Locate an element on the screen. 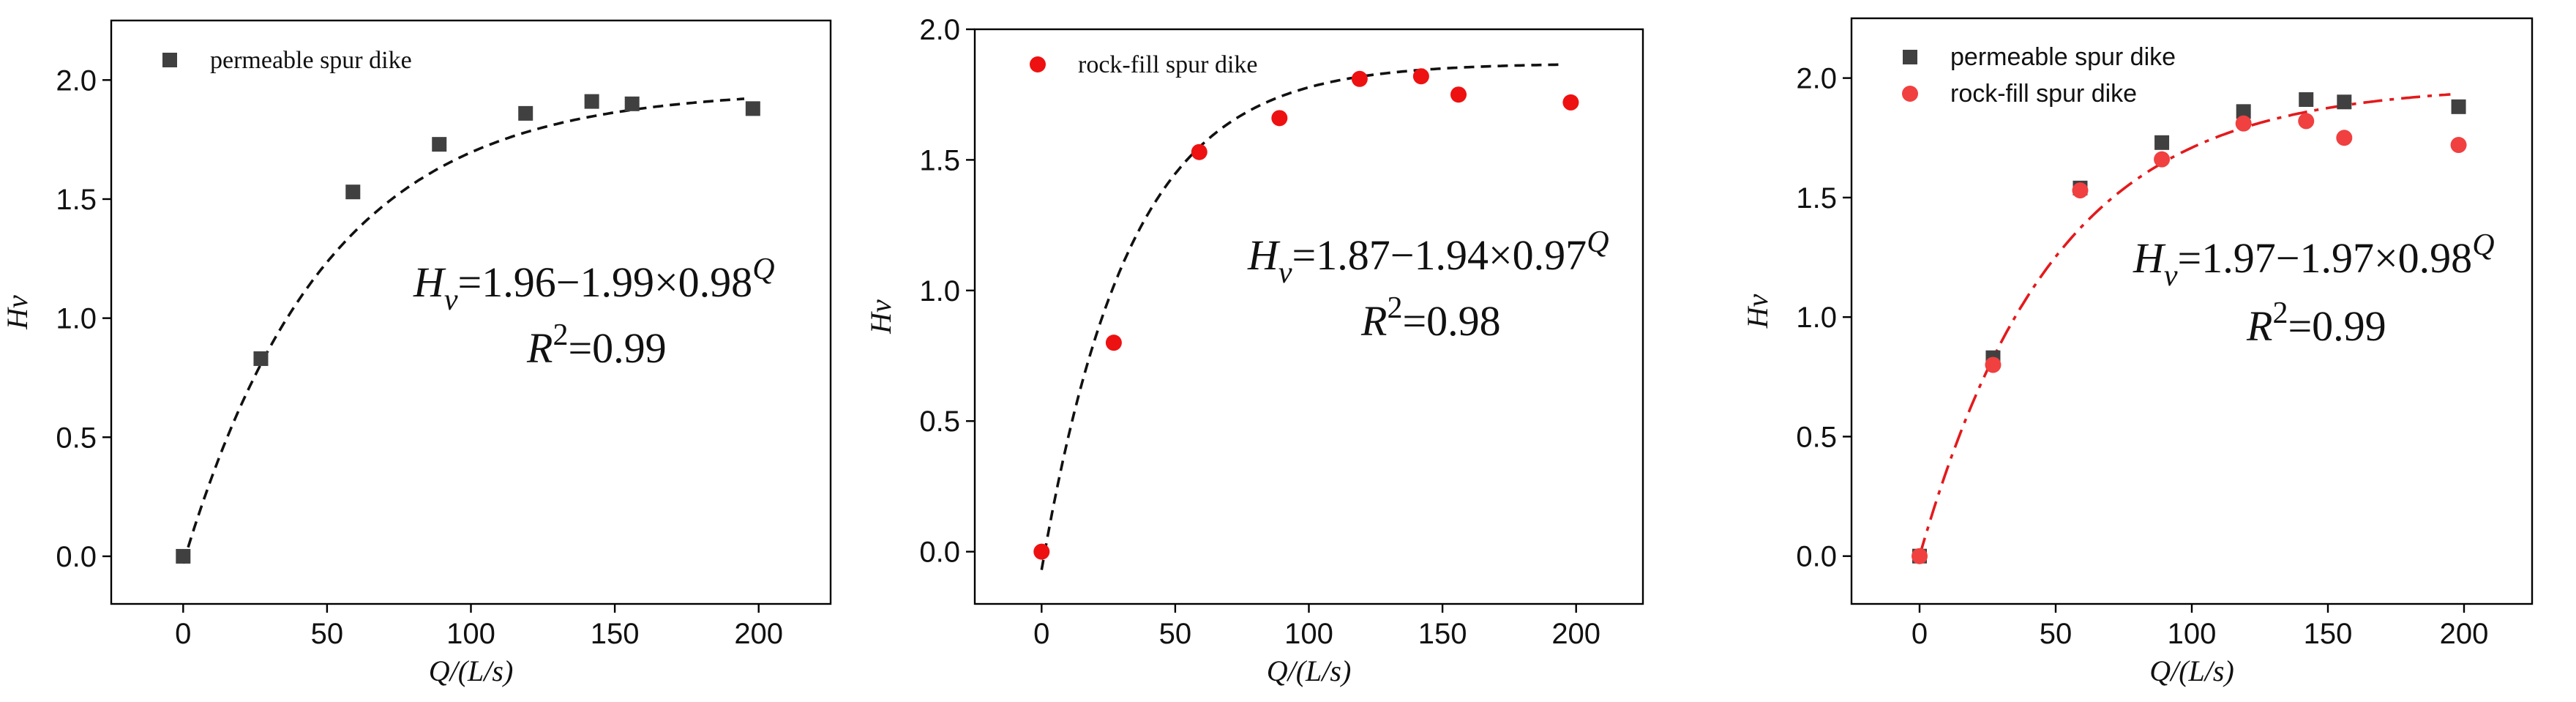 Image resolution: width=2576 pixels, height=702 pixels. equation-body: =1.97−1.97×0.98 is located at coordinates (2325, 258).